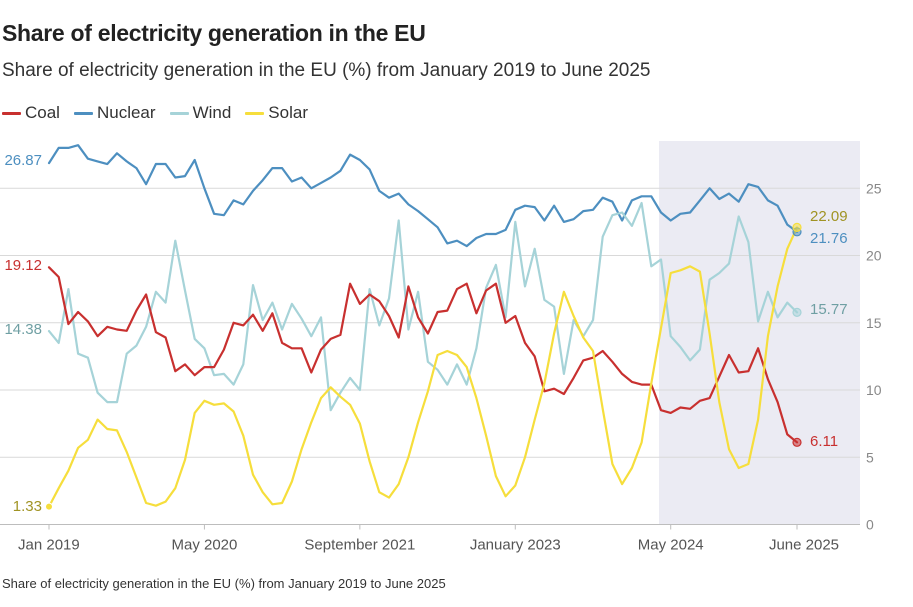 The width and height of the screenshot is (913, 607). Describe the element at coordinates (23, 265) in the screenshot. I see `start-label-coal: 19.12` at that location.